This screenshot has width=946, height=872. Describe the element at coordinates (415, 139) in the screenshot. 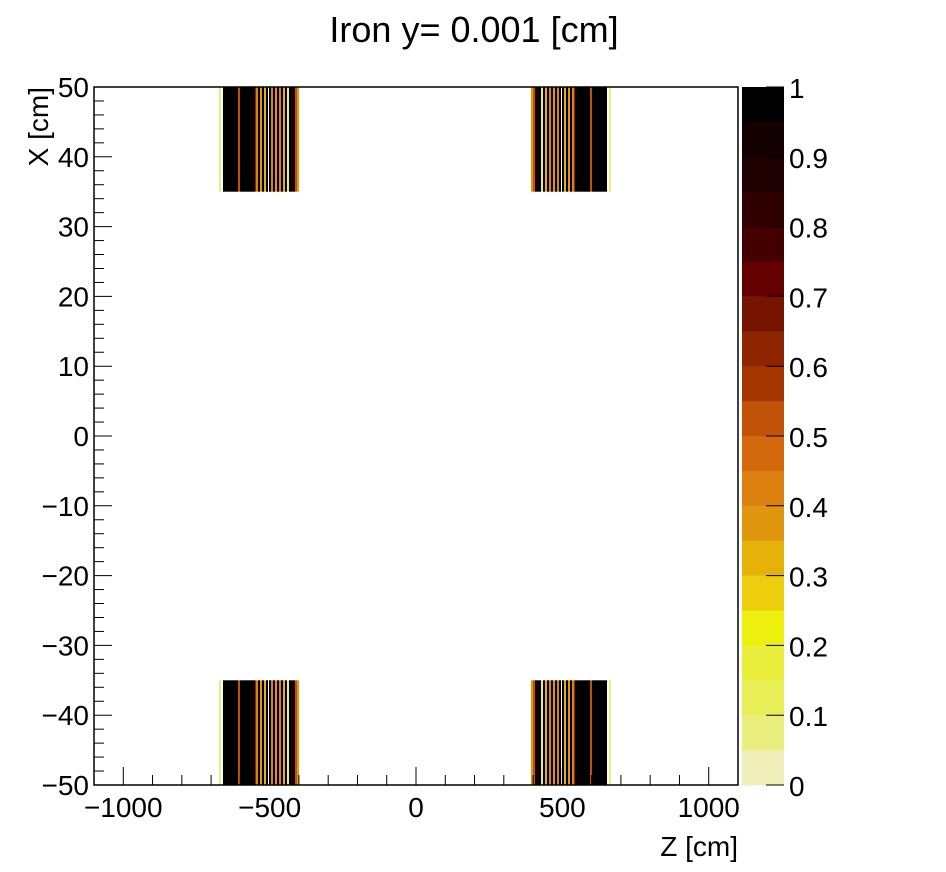

I see `upper-iron-band` at that location.